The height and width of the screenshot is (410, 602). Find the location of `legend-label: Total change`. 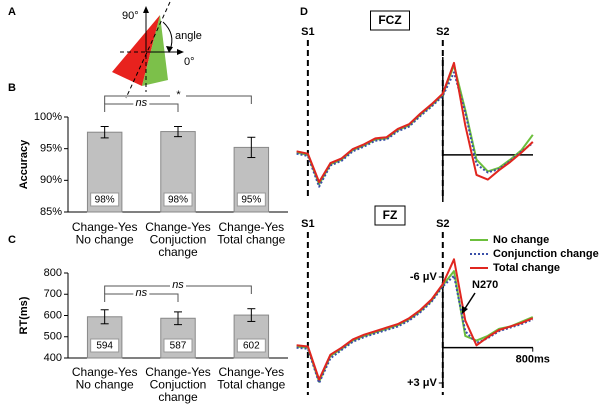

legend-label: Total change is located at coordinates (526, 268).